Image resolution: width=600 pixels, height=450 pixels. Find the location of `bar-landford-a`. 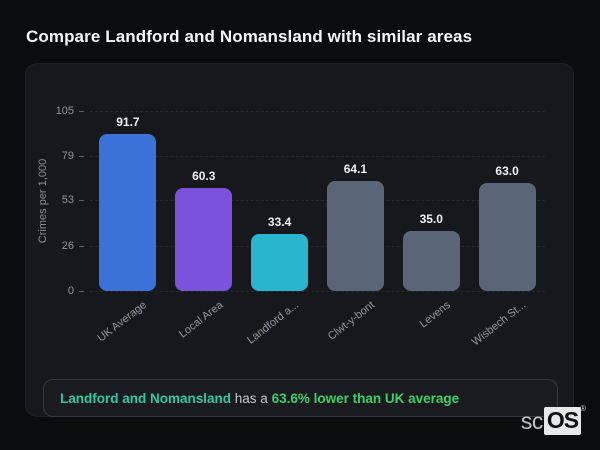

bar-landford-a is located at coordinates (280, 262).